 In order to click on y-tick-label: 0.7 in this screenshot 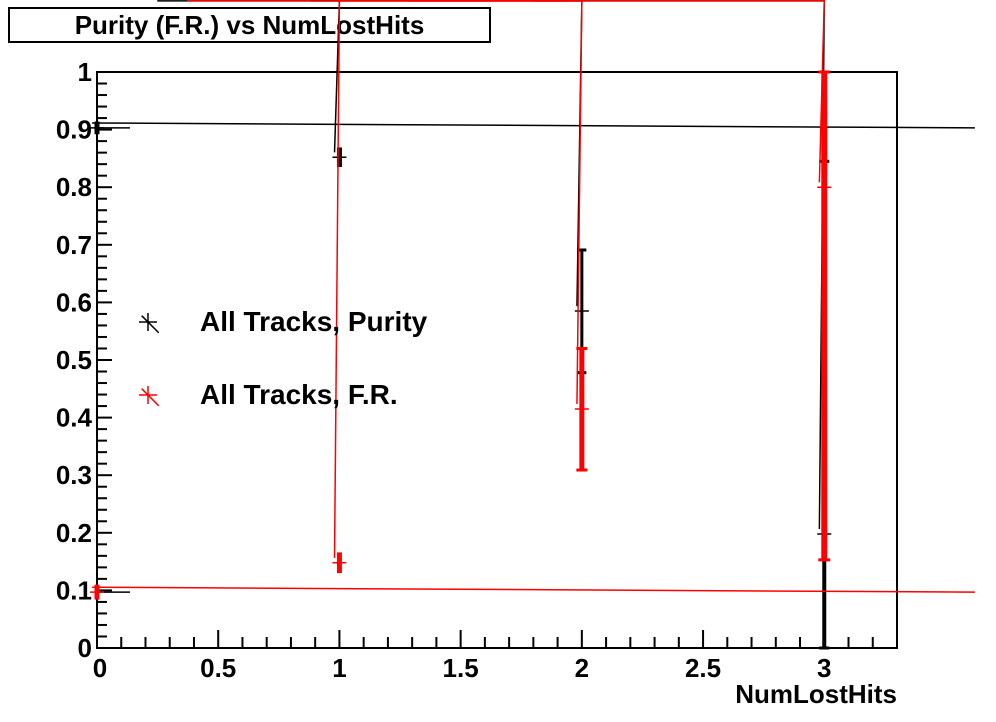, I will do `click(74, 245)`.